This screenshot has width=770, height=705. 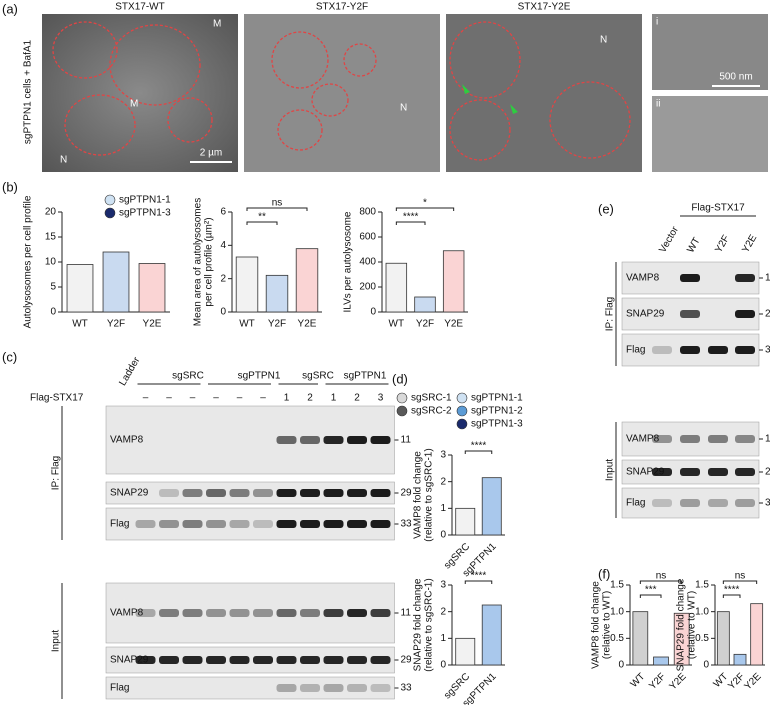 What do you see at coordinates (240, 398) in the screenshot?
I see `lane-label: –` at bounding box center [240, 398].